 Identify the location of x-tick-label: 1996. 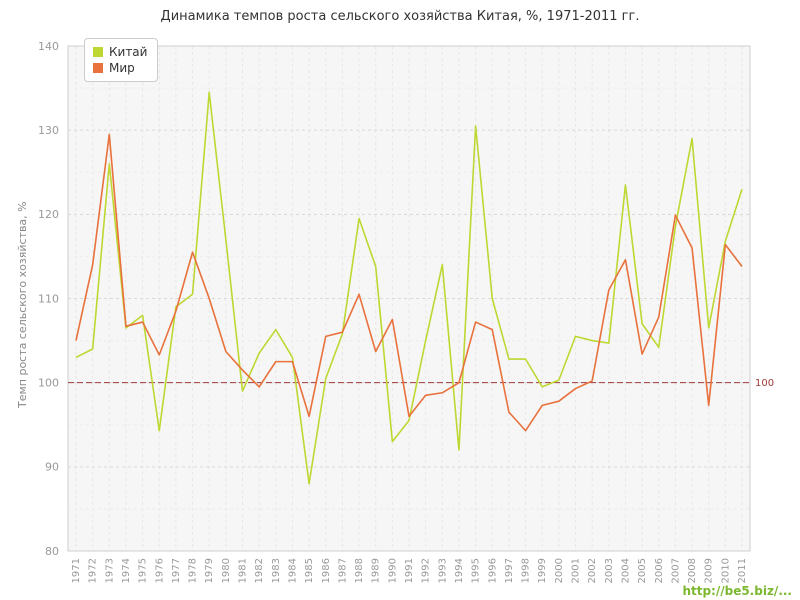
(492, 570).